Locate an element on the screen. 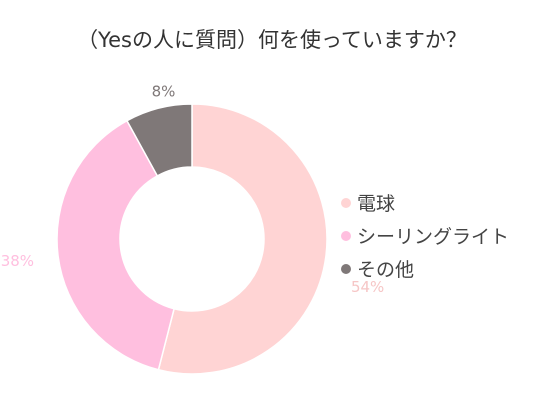 The height and width of the screenshot is (400, 540). legend-label-1: 電球 is located at coordinates (376, 204).